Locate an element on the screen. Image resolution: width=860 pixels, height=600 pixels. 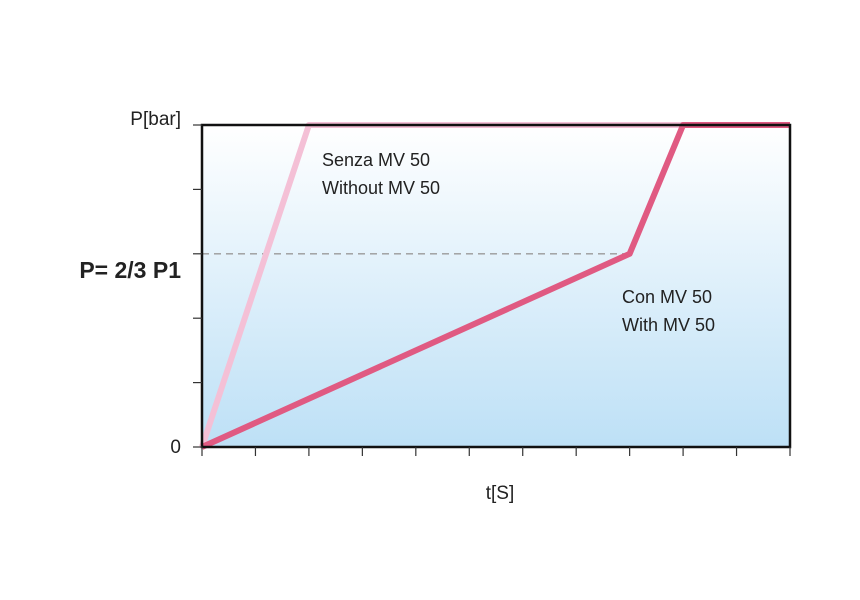
series-label-senza: Senza MV 50 Without MV 50 is located at coordinates (381, 174).